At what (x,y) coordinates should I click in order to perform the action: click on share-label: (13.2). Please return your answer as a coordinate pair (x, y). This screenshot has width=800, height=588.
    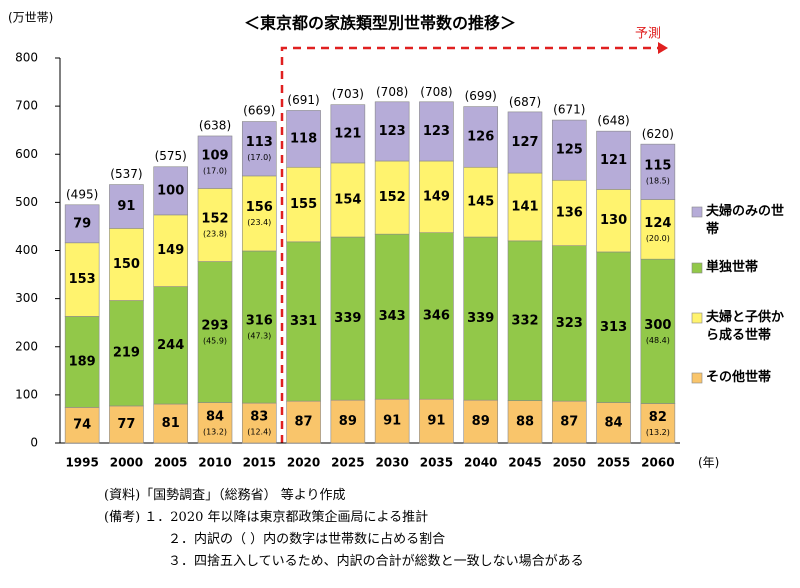
    Looking at the image, I should click on (658, 432).